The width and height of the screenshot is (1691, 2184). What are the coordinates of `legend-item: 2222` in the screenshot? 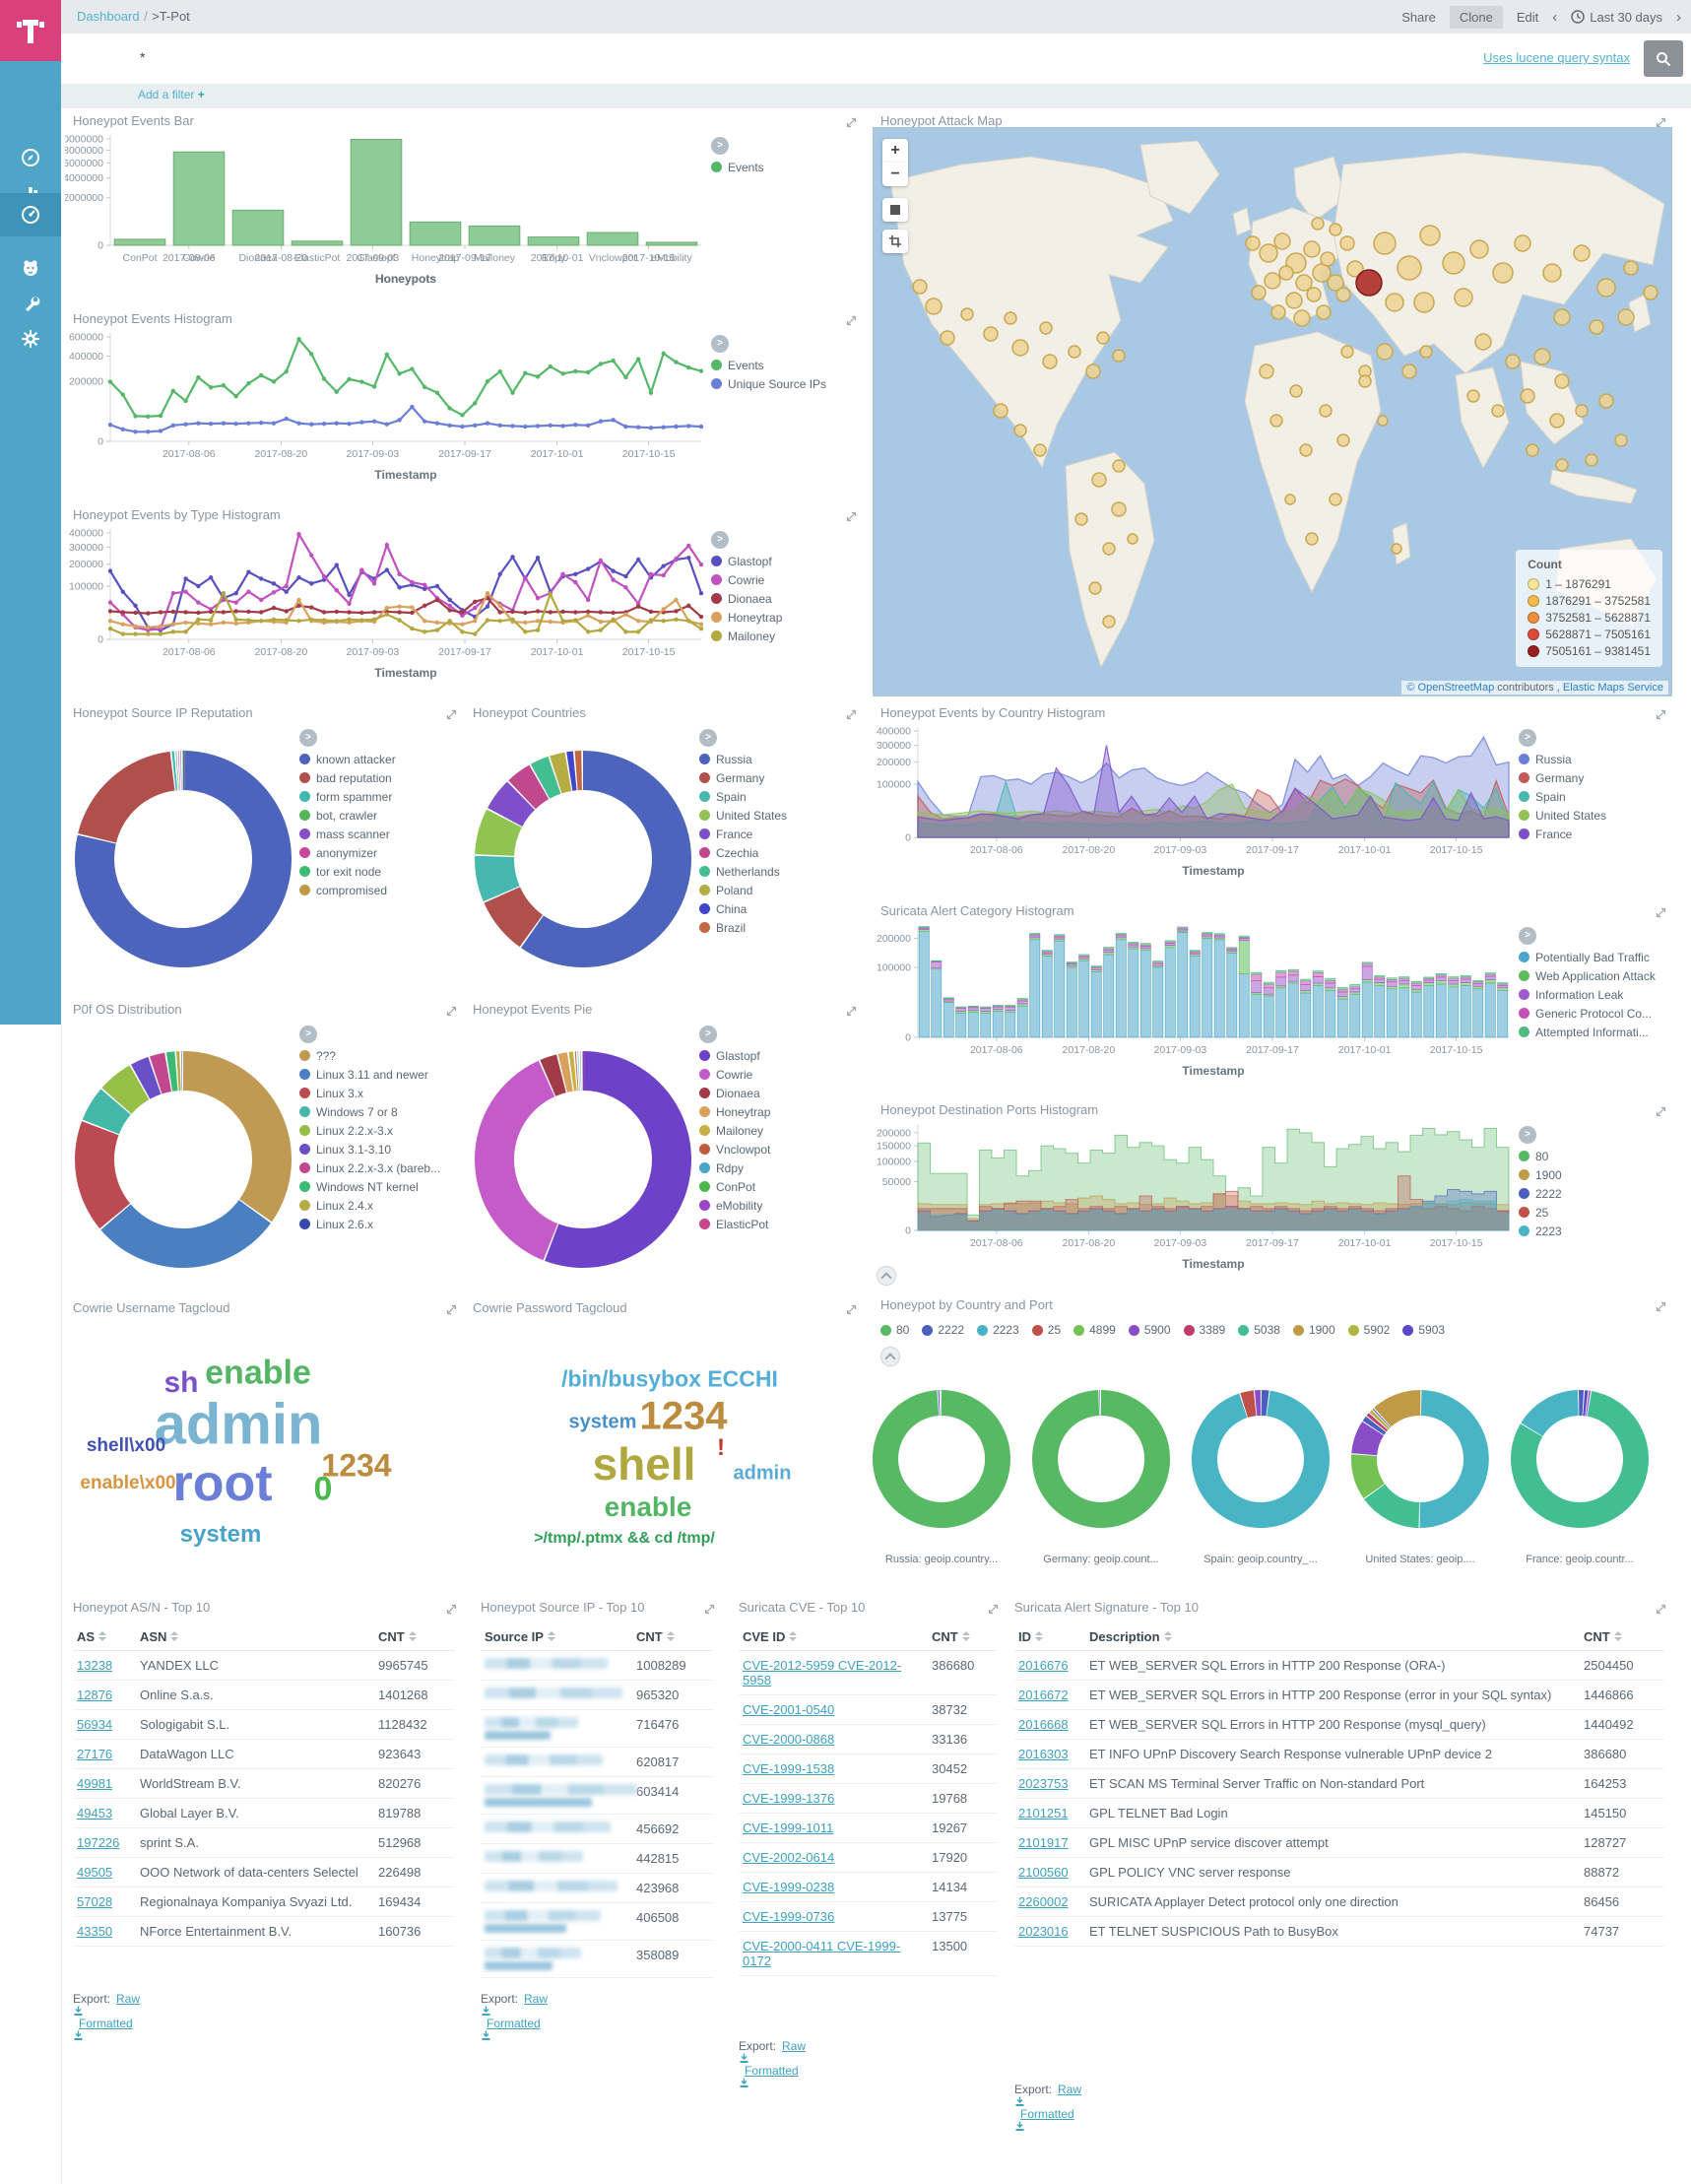 It's located at (1540, 1193).